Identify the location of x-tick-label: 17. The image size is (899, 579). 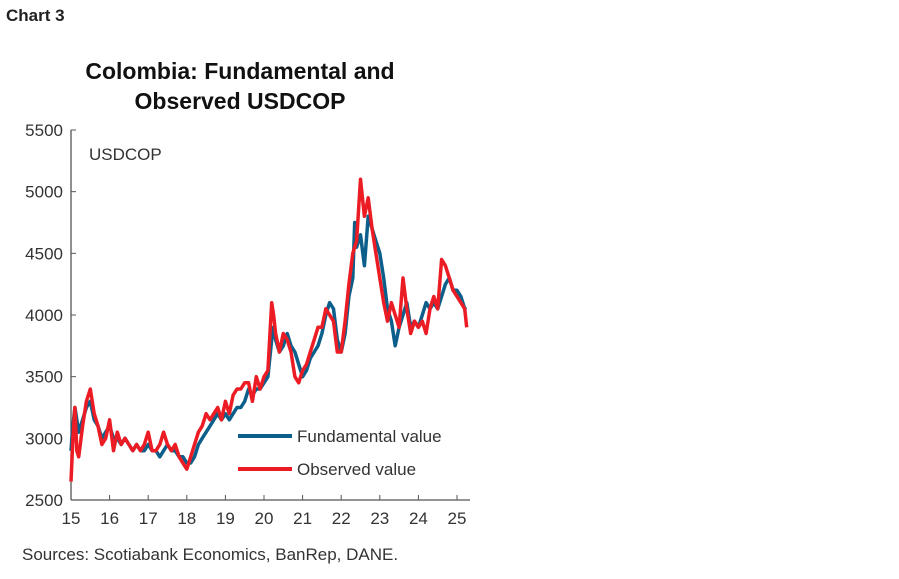
(148, 518).